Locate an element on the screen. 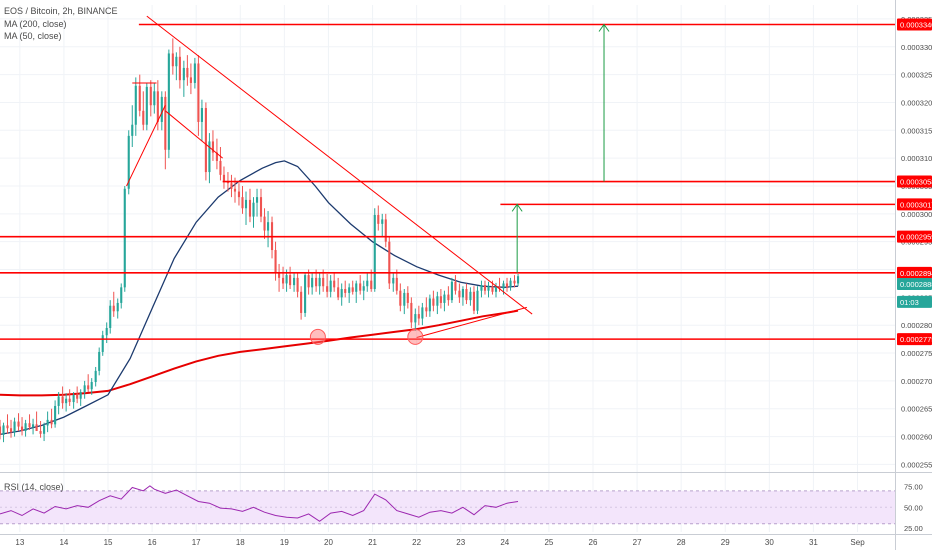 Image resolution: width=932 pixels, height=550 pixels. price-label-text: 0.0002775 is located at coordinates (916, 339).